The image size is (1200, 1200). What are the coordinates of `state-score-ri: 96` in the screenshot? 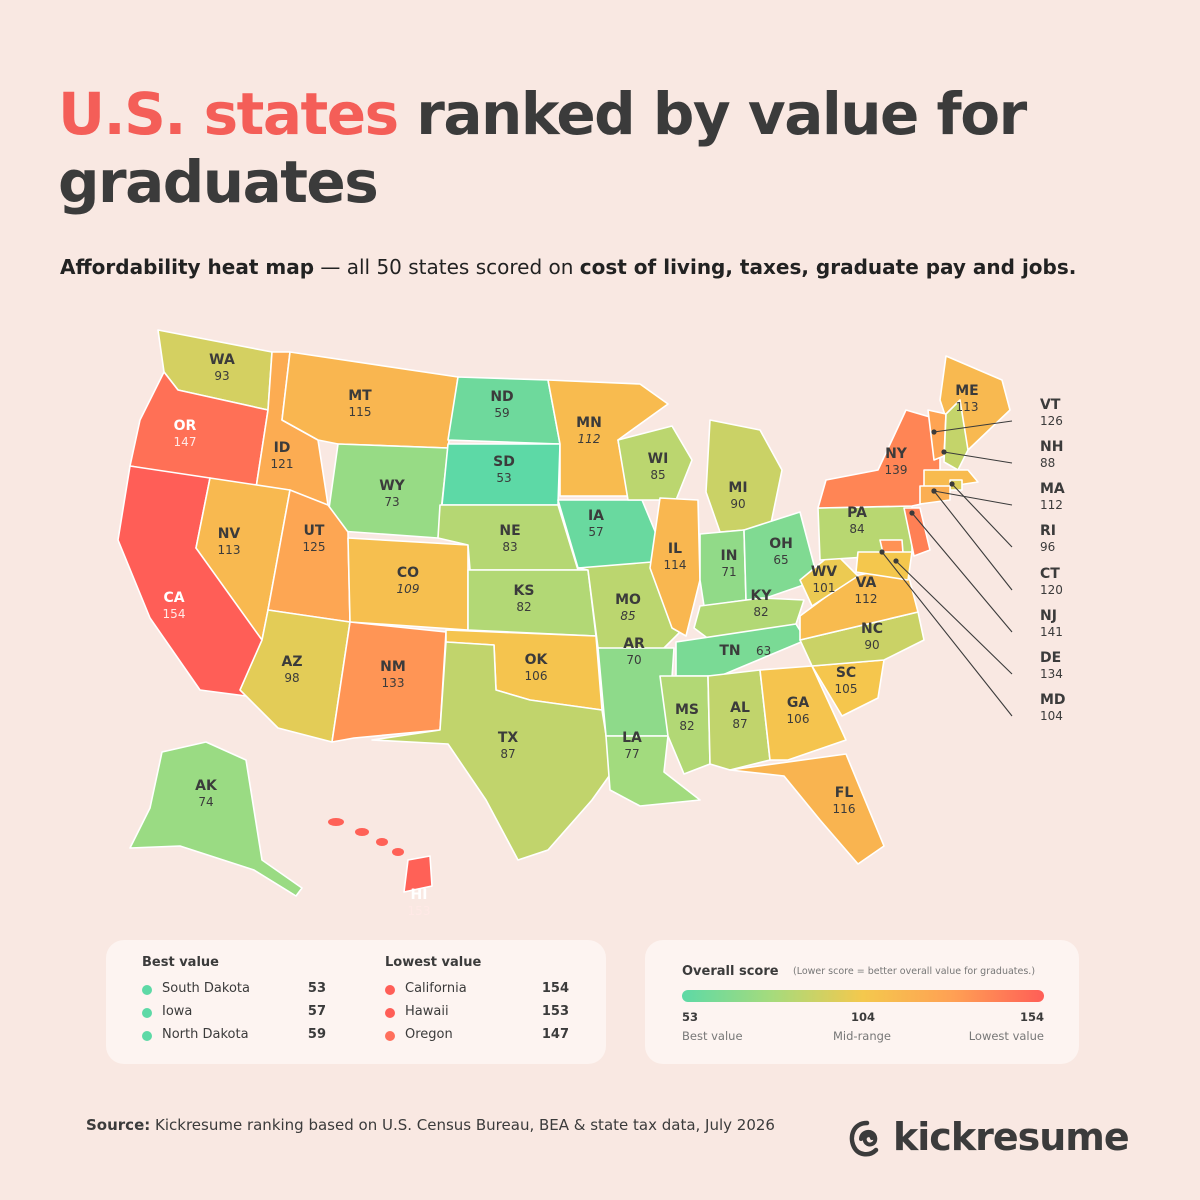 It's located at (1047, 547).